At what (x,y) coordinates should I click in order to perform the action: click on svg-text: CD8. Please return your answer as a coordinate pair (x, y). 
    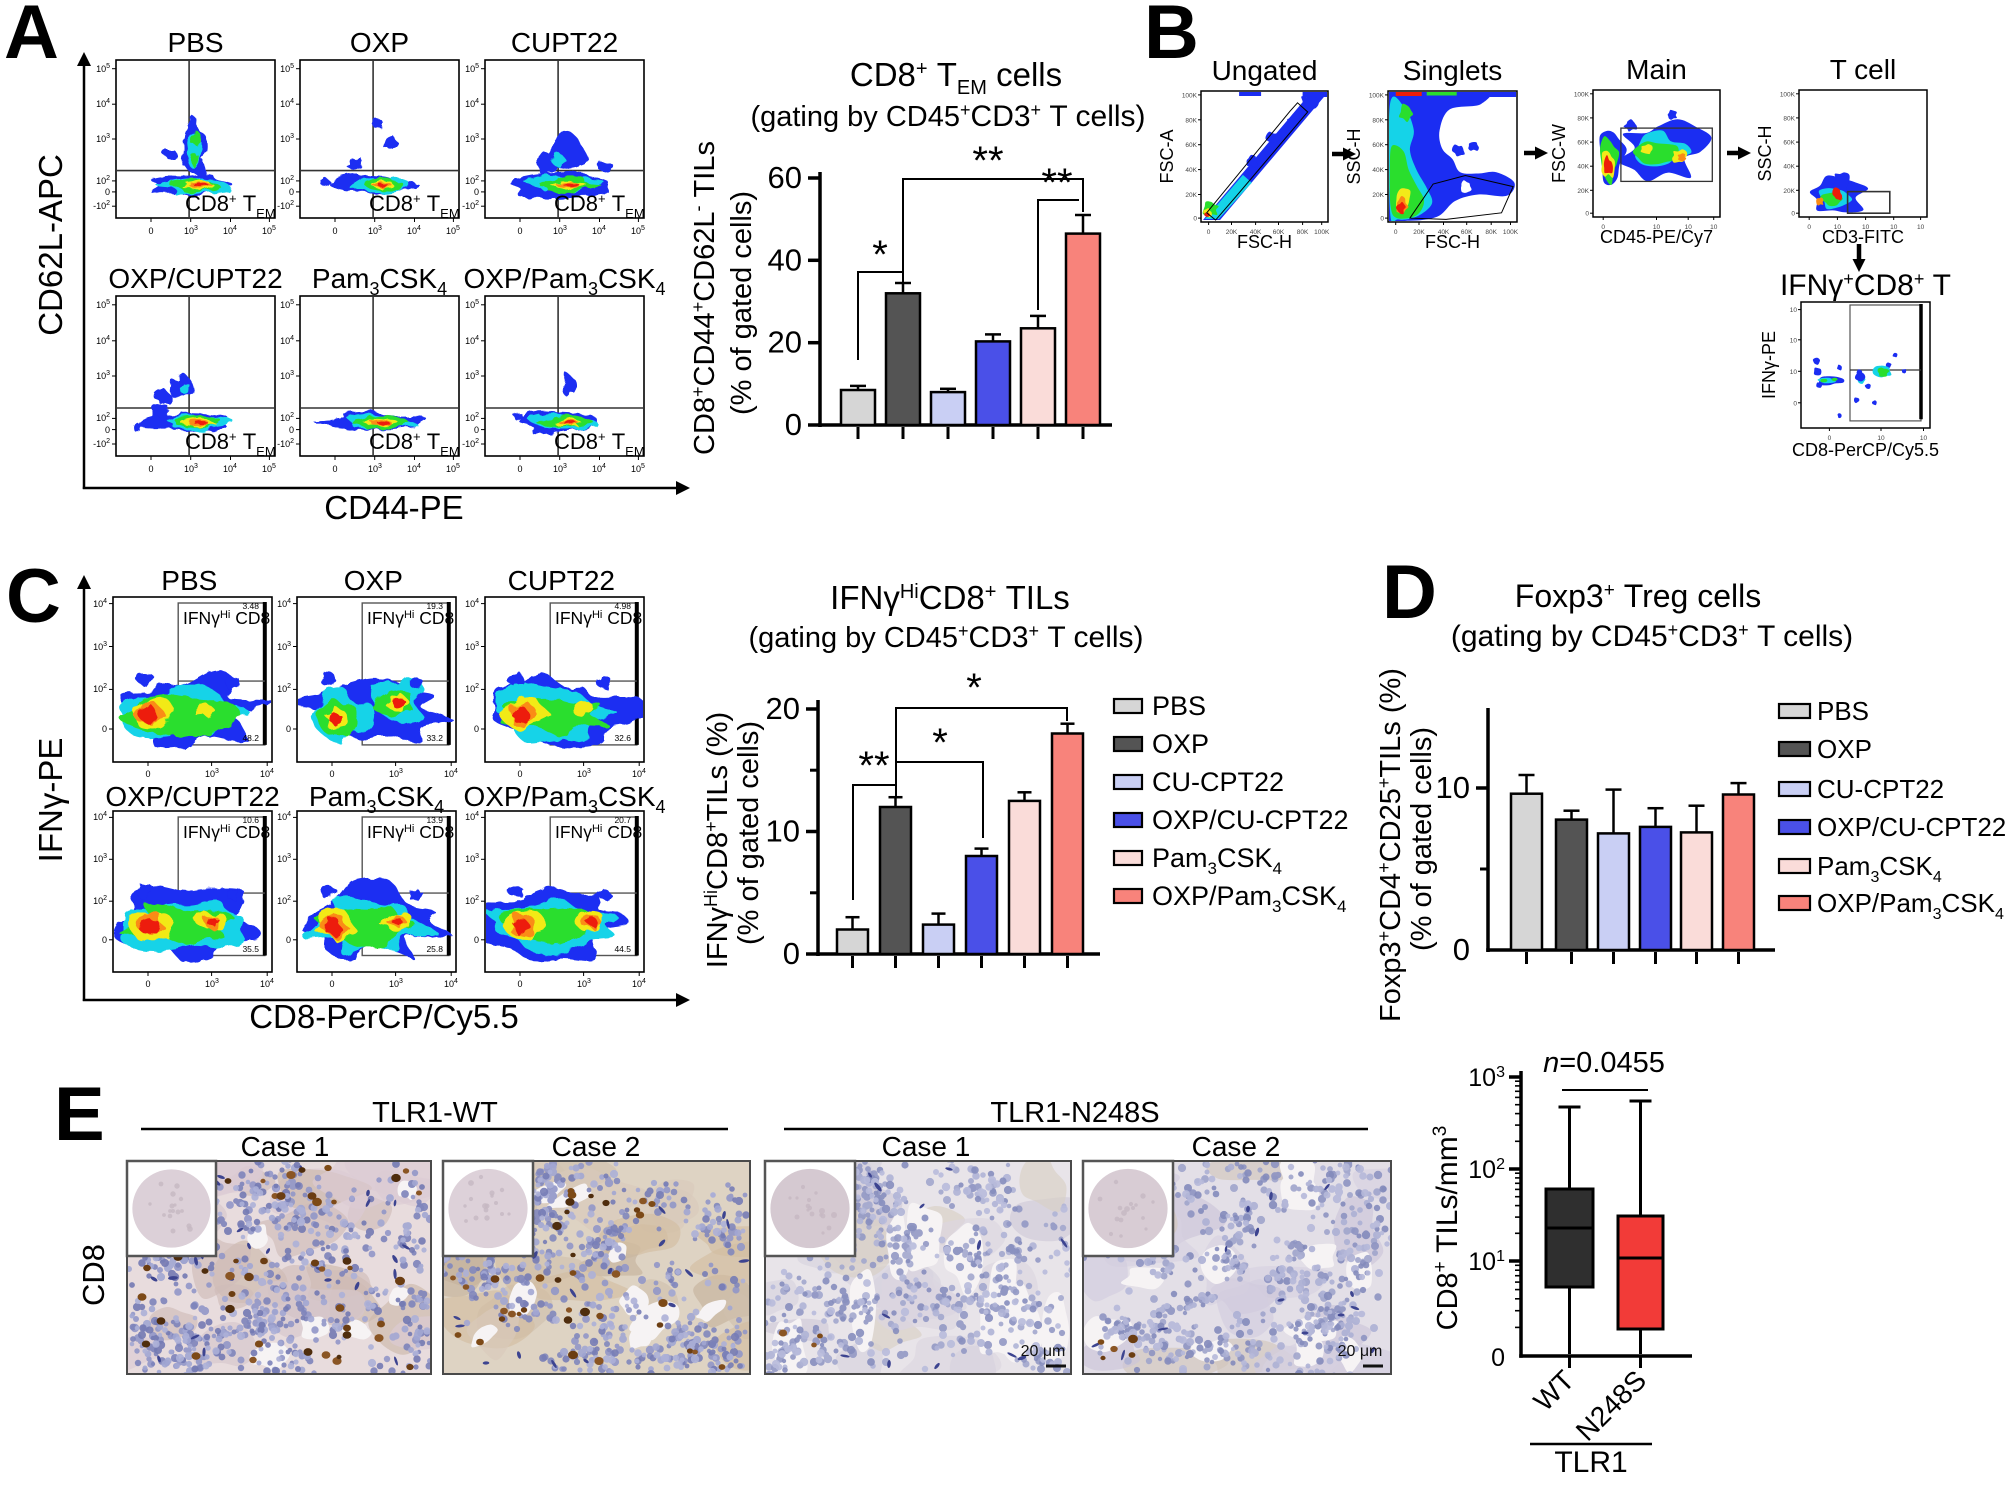
    Looking at the image, I should click on (93, 1275).